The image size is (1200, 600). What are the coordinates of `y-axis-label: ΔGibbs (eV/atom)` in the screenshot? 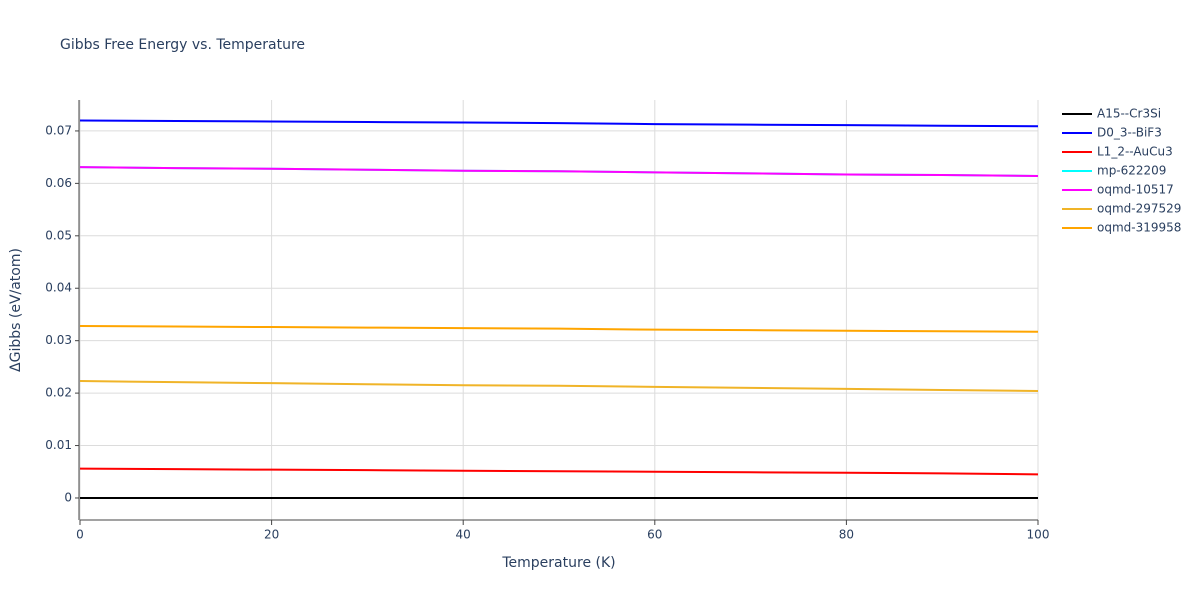 It's located at (16, 310).